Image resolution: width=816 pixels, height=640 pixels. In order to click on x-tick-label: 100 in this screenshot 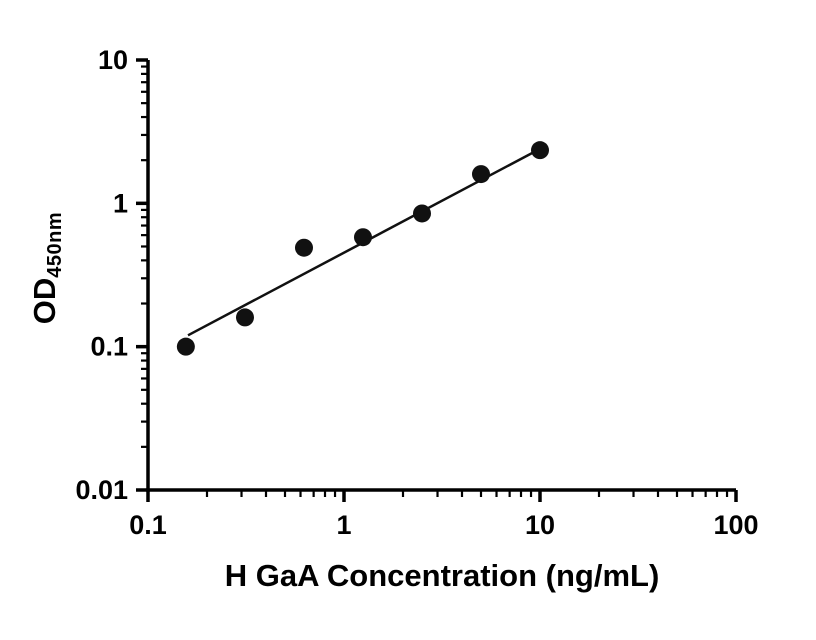, I will do `click(735, 525)`.